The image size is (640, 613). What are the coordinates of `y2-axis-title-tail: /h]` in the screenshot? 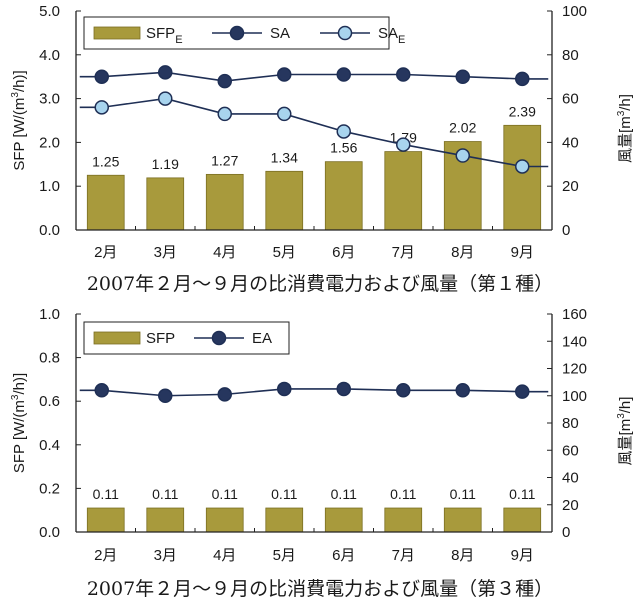 It's located at (625, 102).